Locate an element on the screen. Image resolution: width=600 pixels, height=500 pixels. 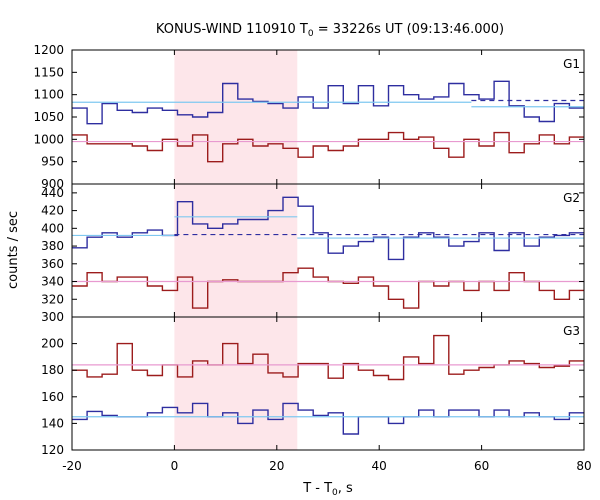
panel-label-g1: G1 is located at coordinates (571, 64).